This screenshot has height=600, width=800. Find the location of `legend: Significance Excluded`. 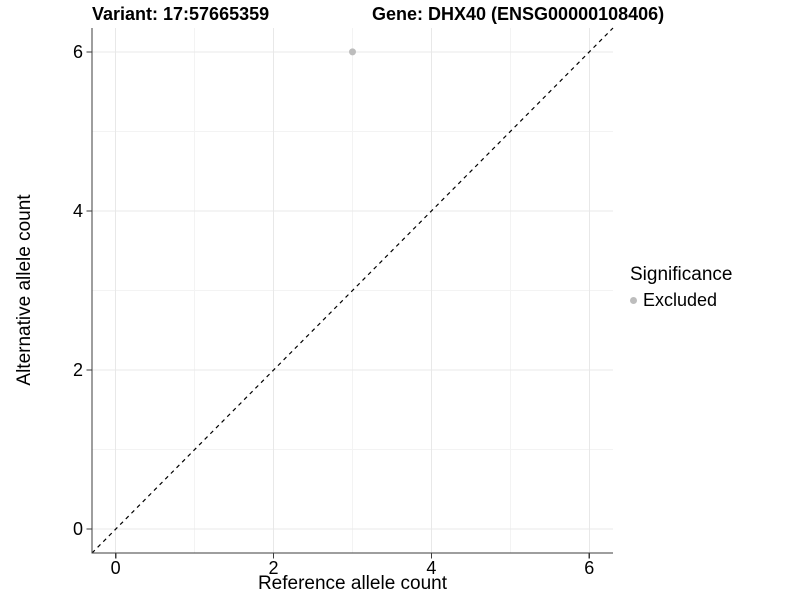

legend: Significance Excluded is located at coordinates (681, 287).